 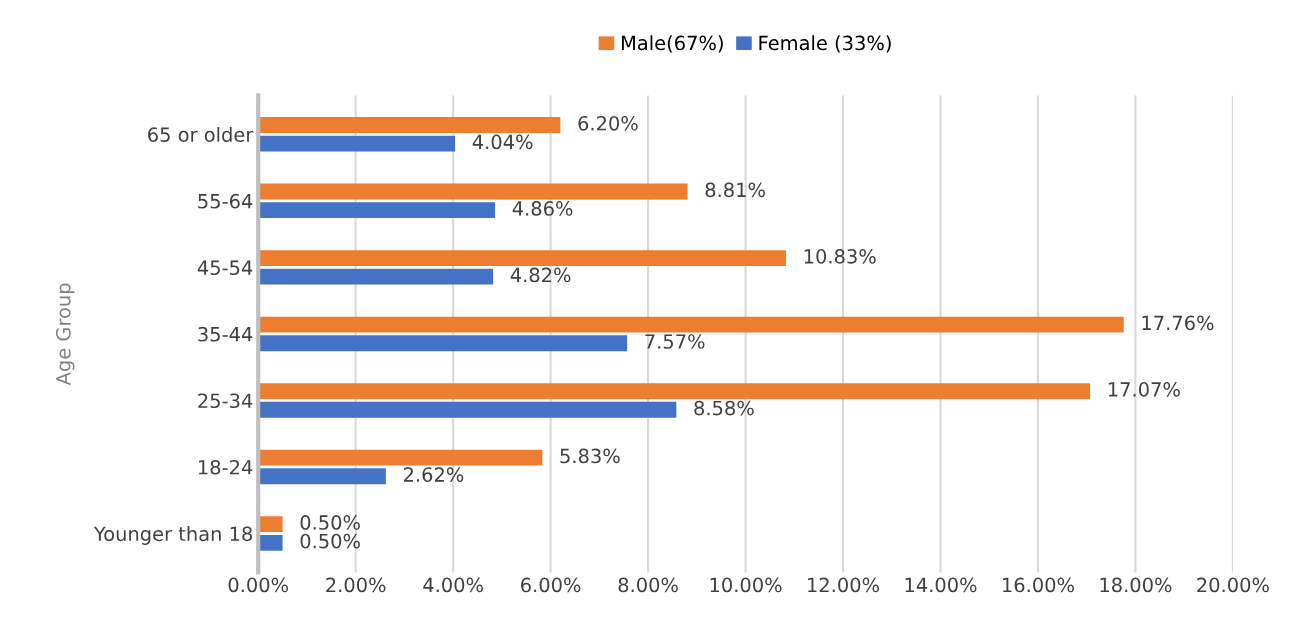 What do you see at coordinates (225, 201) in the screenshot?
I see `y-tick-label: 55-64` at bounding box center [225, 201].